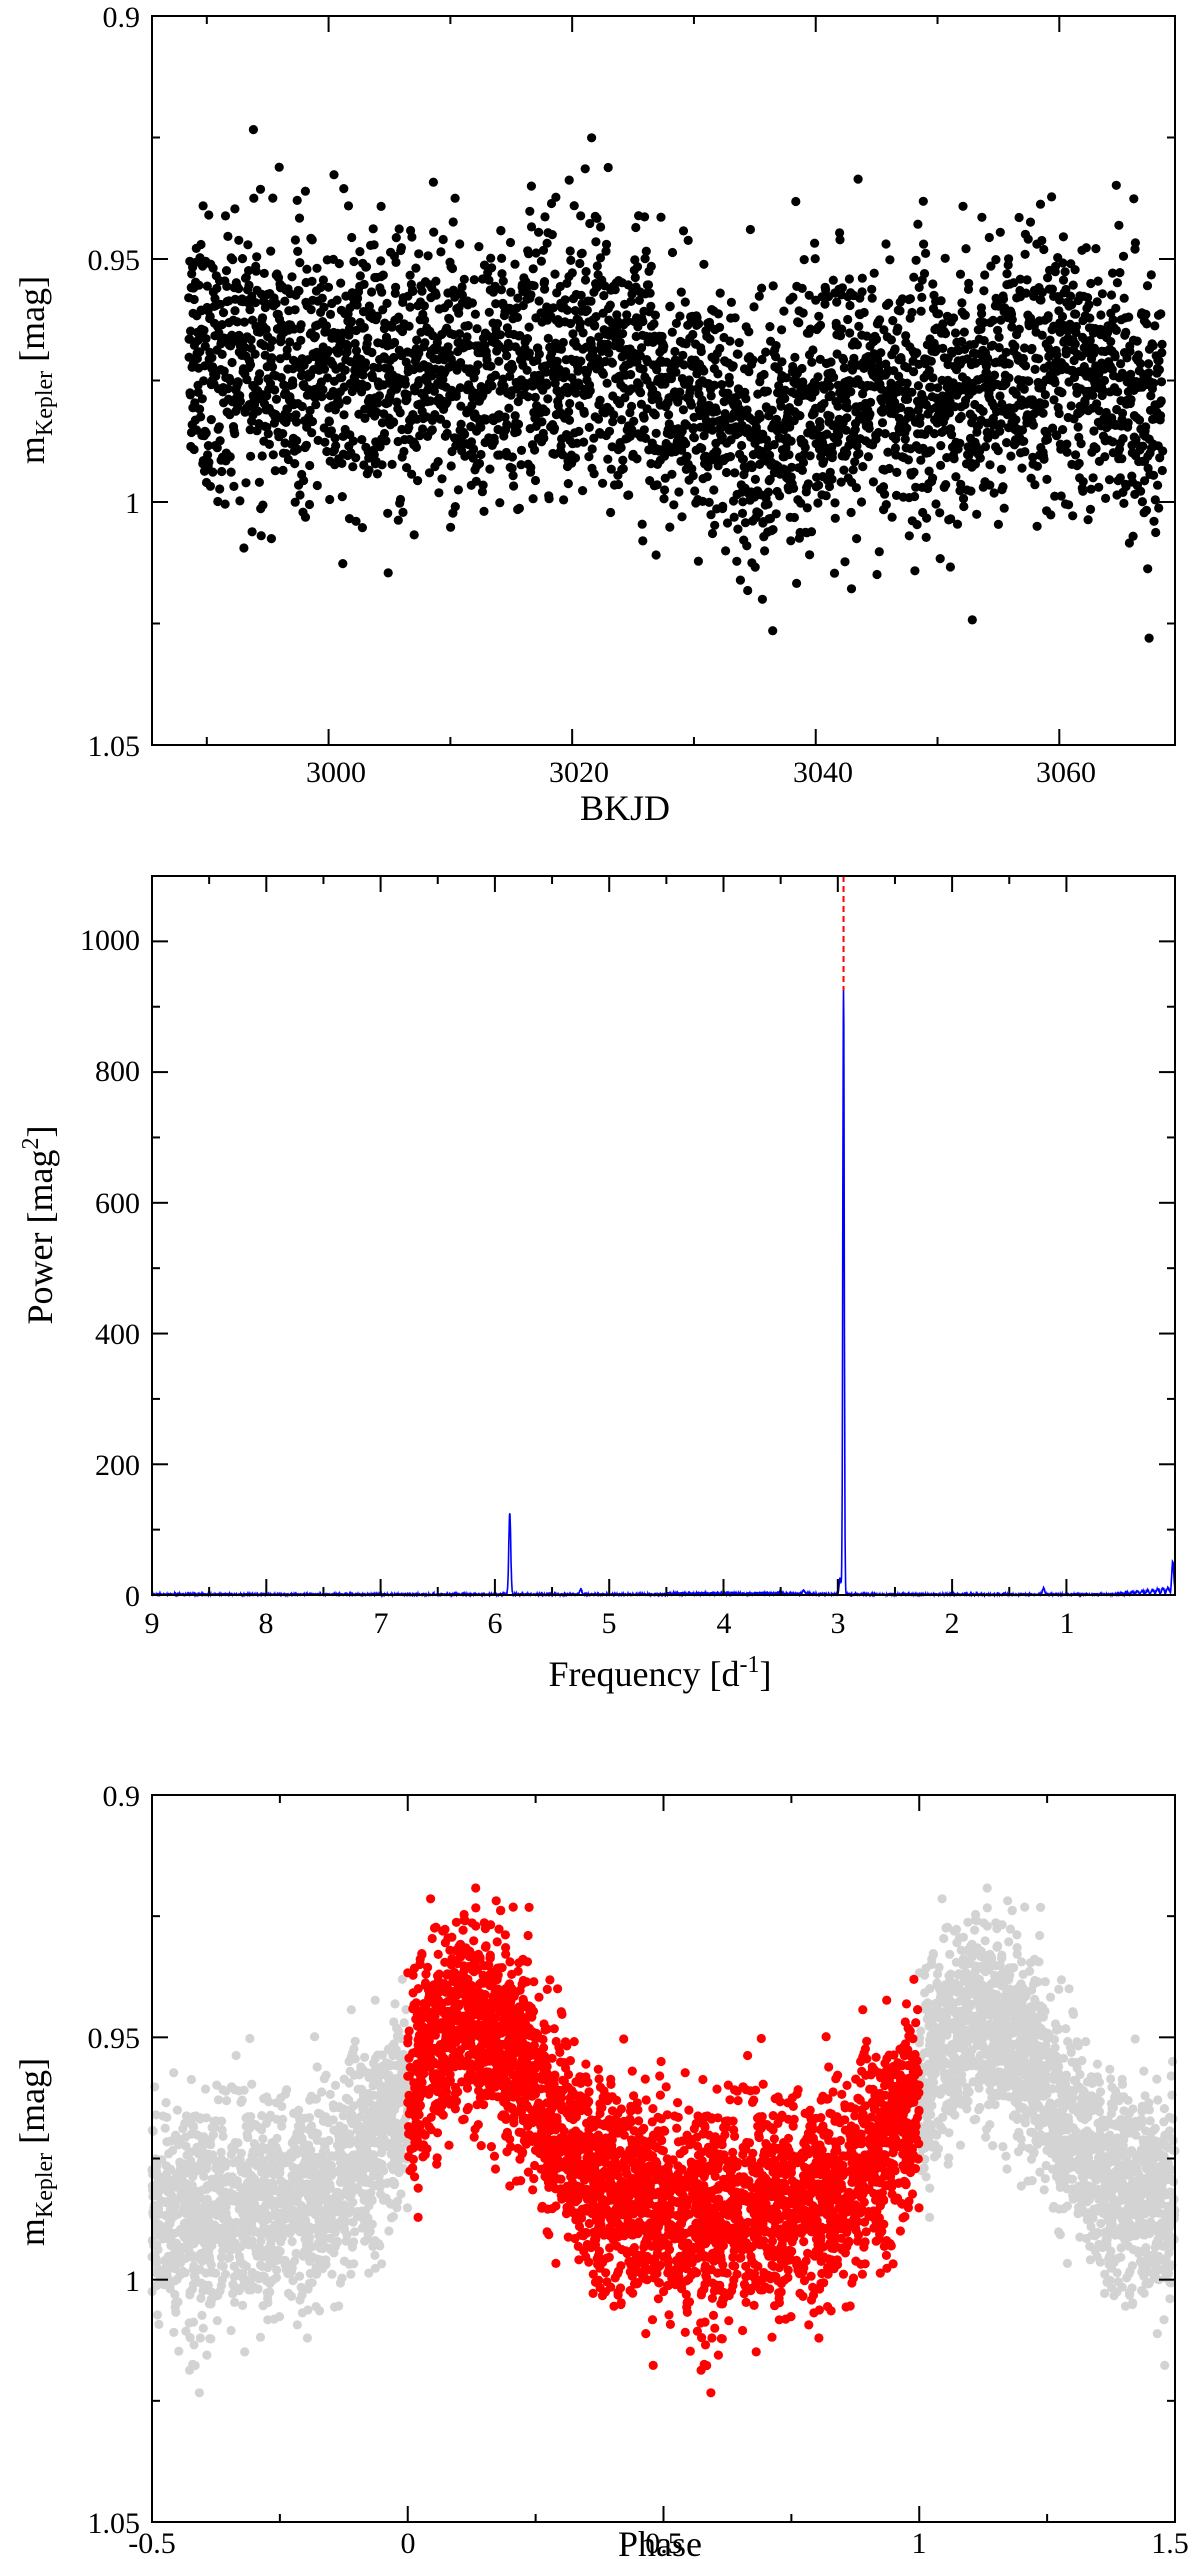 Image resolution: width=1200 pixels, height=2559 pixels. Describe the element at coordinates (114, 260) in the screenshot. I see `lightcurve-ytick-label: 0.95` at that location.